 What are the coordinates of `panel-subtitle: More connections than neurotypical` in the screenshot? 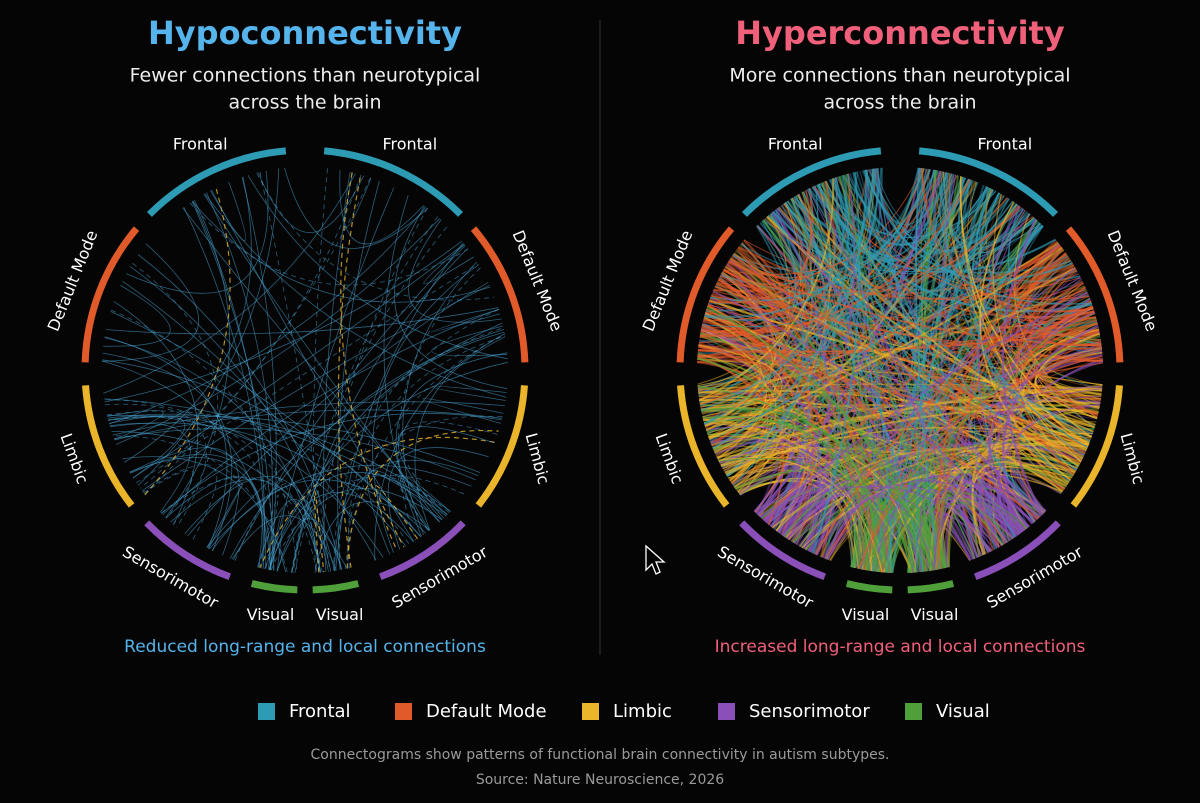 It's located at (899, 76).